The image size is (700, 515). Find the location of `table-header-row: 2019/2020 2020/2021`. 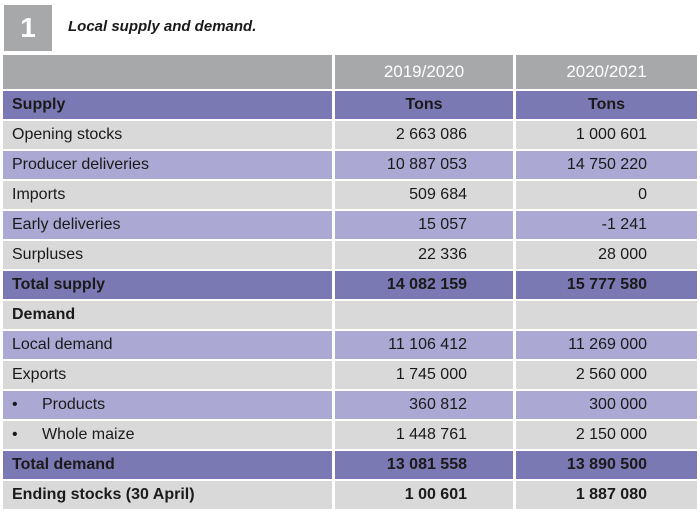

table-header-row: 2019/2020 2020/2021 is located at coordinates (350, 72).